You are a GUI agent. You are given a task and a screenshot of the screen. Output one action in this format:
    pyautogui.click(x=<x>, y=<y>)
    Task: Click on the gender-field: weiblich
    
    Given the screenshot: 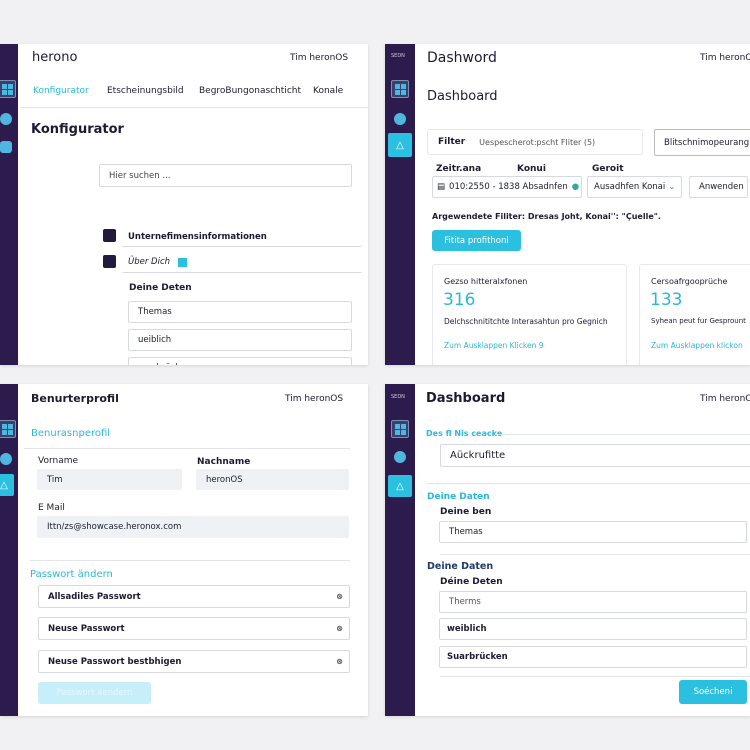 What is the action you would take?
    pyautogui.click(x=593, y=629)
    